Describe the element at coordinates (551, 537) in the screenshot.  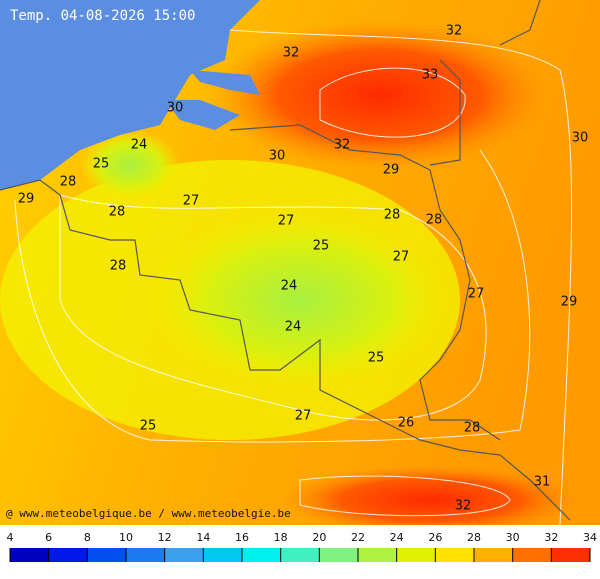
I see `colorbar-tick-label: 32` at that location.